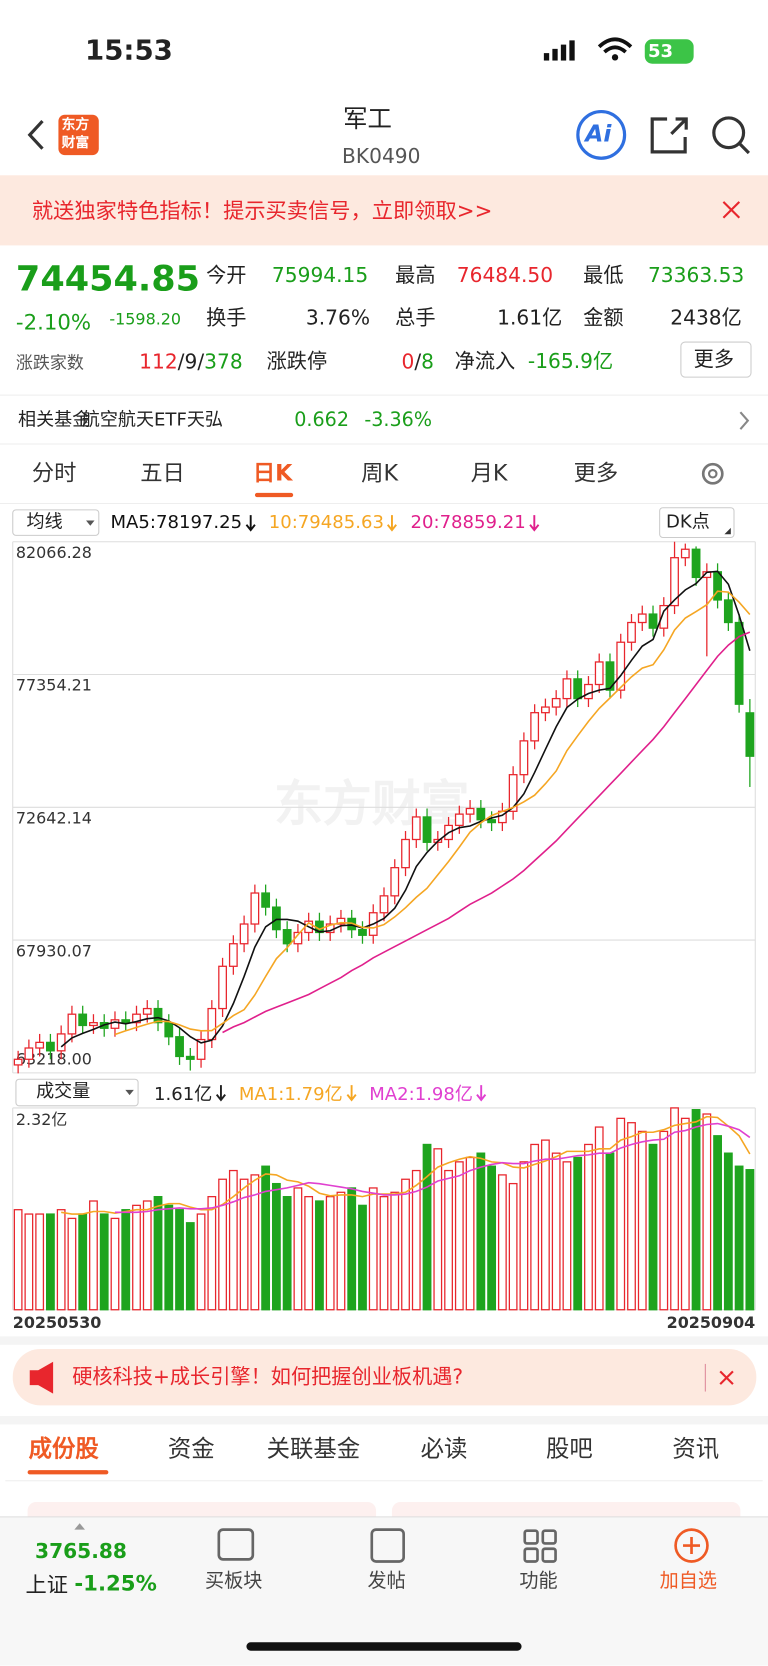 This screenshot has width=768, height=1666. I want to click on section-tab: 关联基金, so click(313, 1449).